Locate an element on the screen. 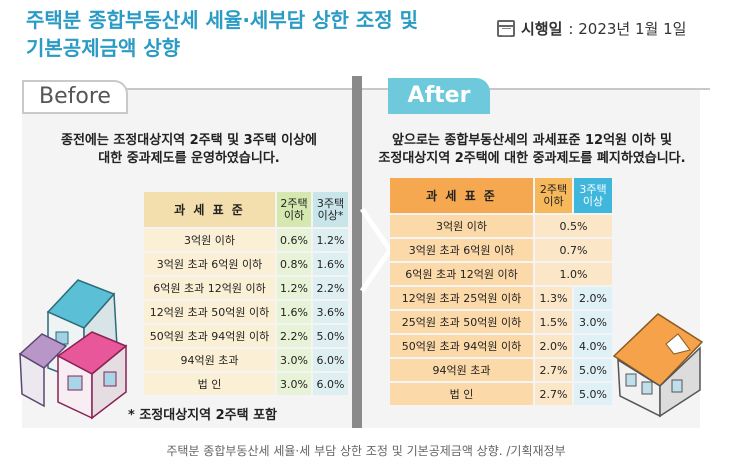  table-row: 3억원 초과 6억원 이하 0.8% 1.6% is located at coordinates (246, 264).